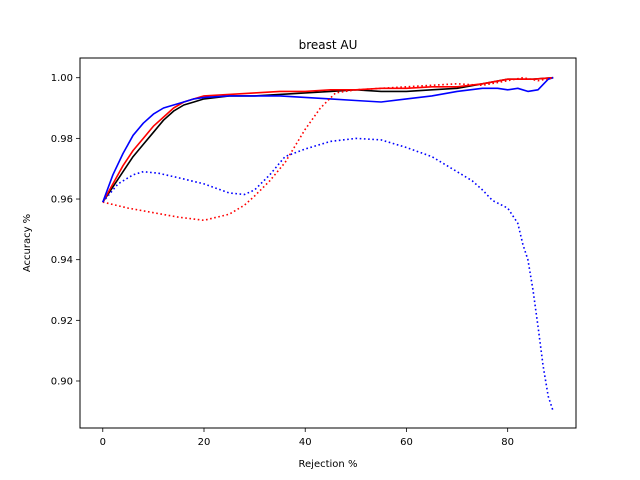 The width and height of the screenshot is (640, 480). Describe the element at coordinates (204, 442) in the screenshot. I see `x-tick-label: 20` at that location.